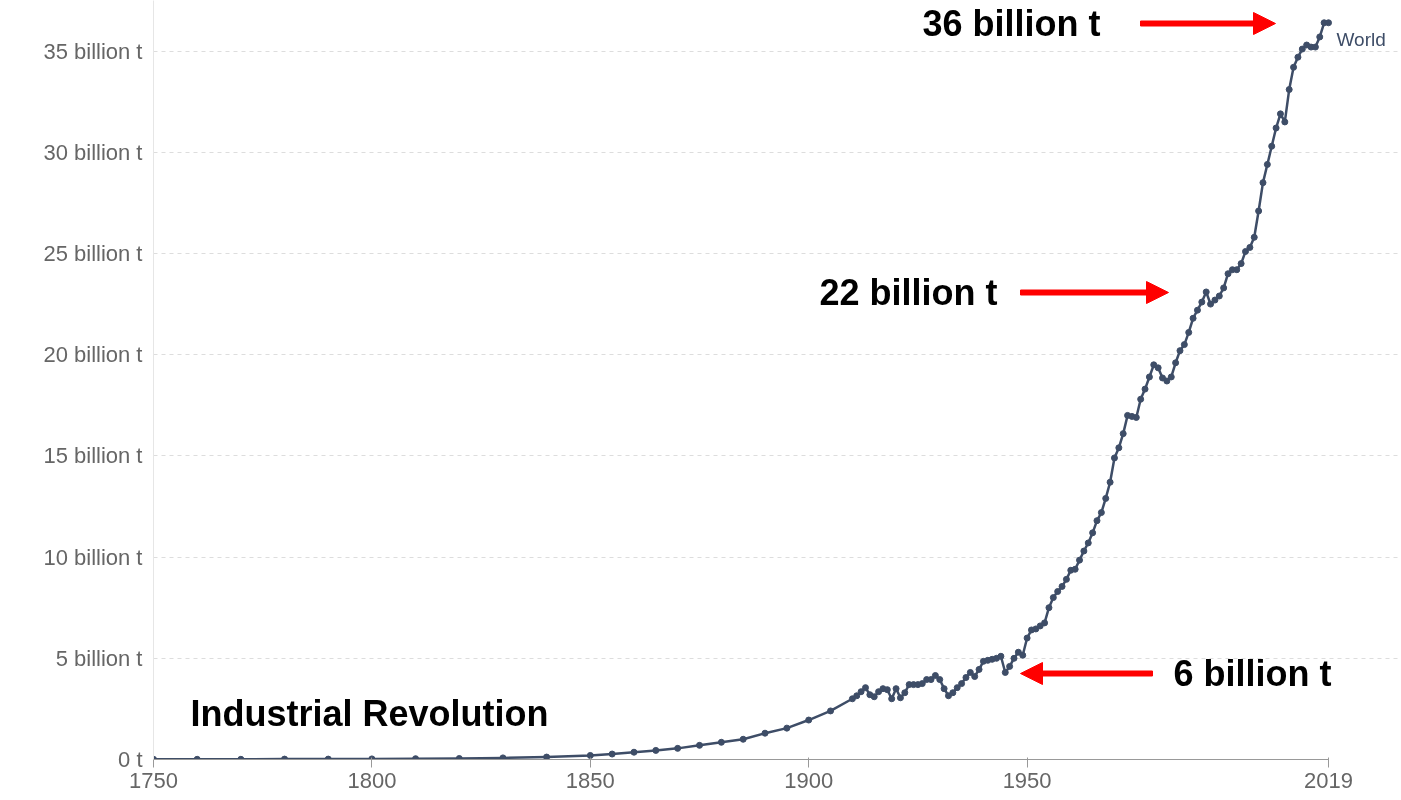 The height and width of the screenshot is (800, 1401). What do you see at coordinates (1328, 780) in the screenshot?
I see `x-tick-label: 2019` at bounding box center [1328, 780].